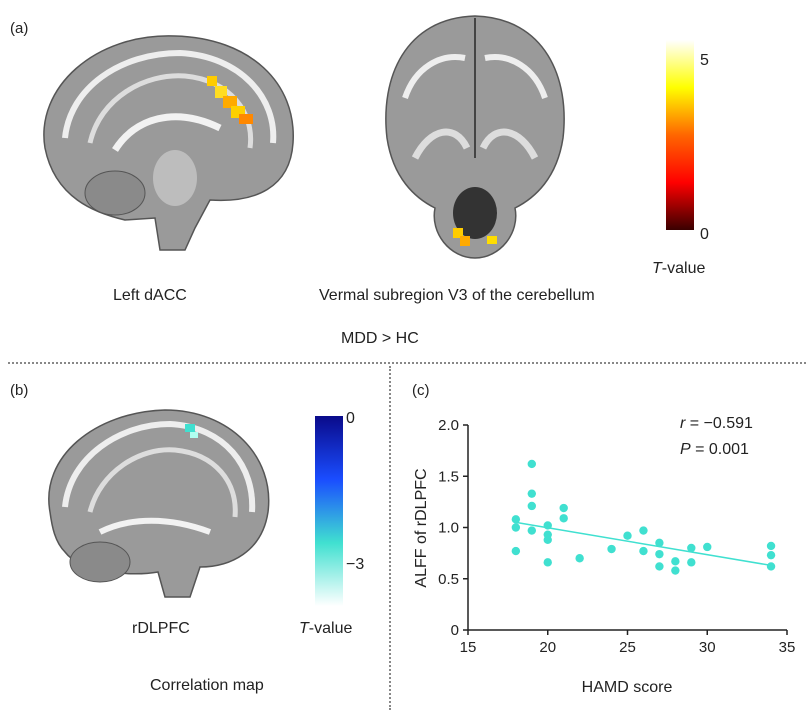 The width and height of the screenshot is (810, 712). I want to click on y-axis-label: ALFF of rDLPFC, so click(421, 527).